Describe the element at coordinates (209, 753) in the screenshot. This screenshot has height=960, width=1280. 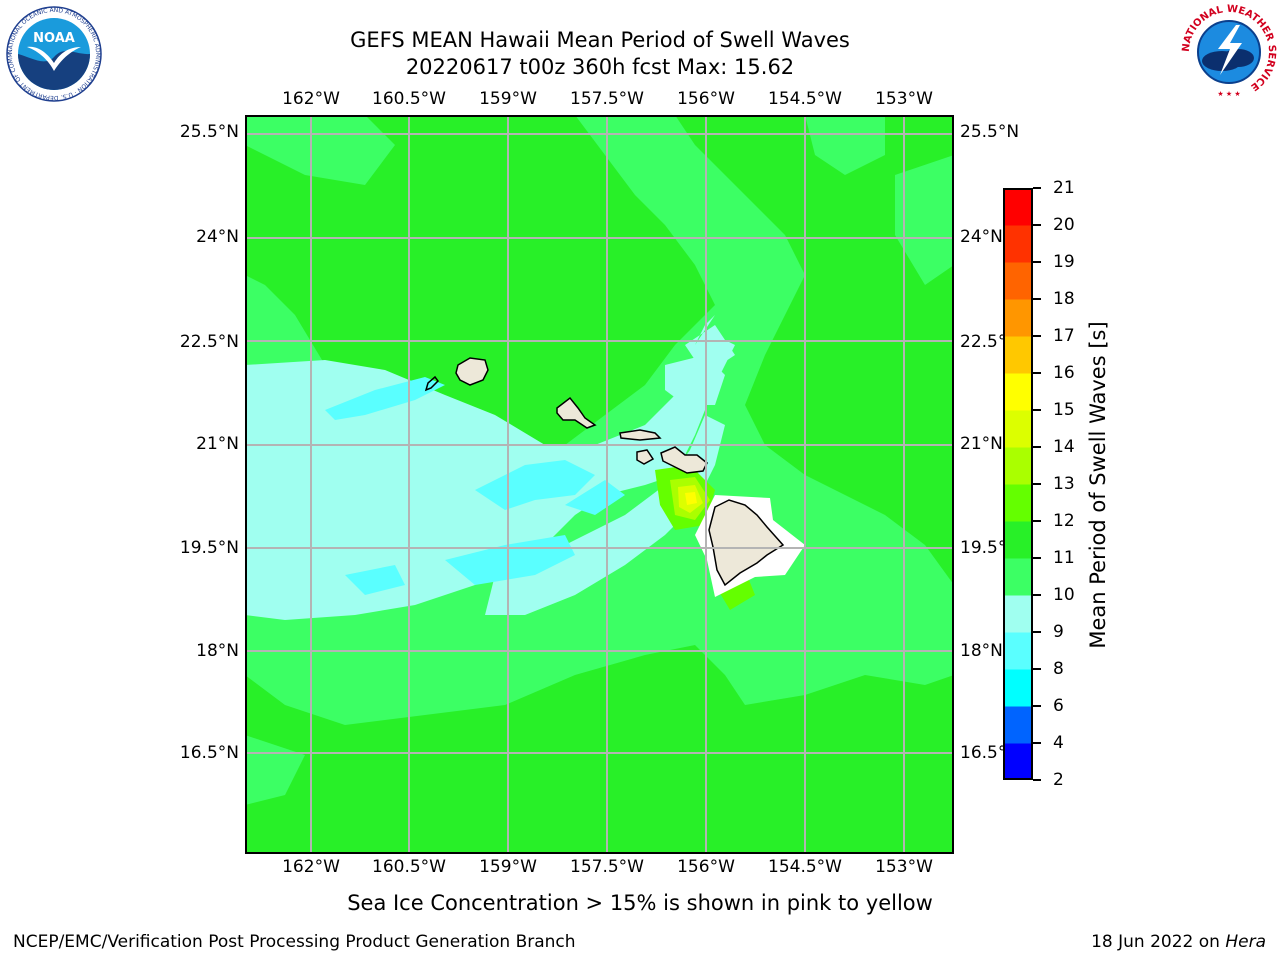
I see `lat-label-left: 16.5°N` at that location.